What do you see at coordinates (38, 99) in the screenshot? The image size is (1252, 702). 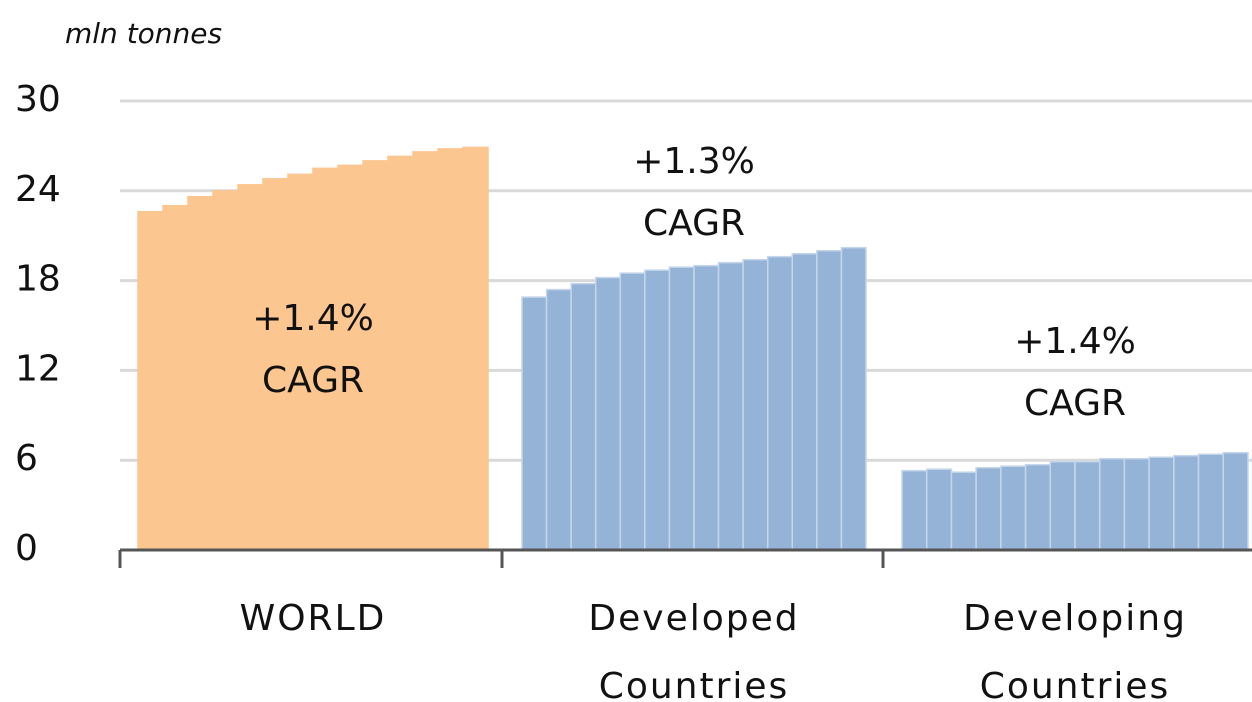 I see `y-tick-label: 30` at bounding box center [38, 99].